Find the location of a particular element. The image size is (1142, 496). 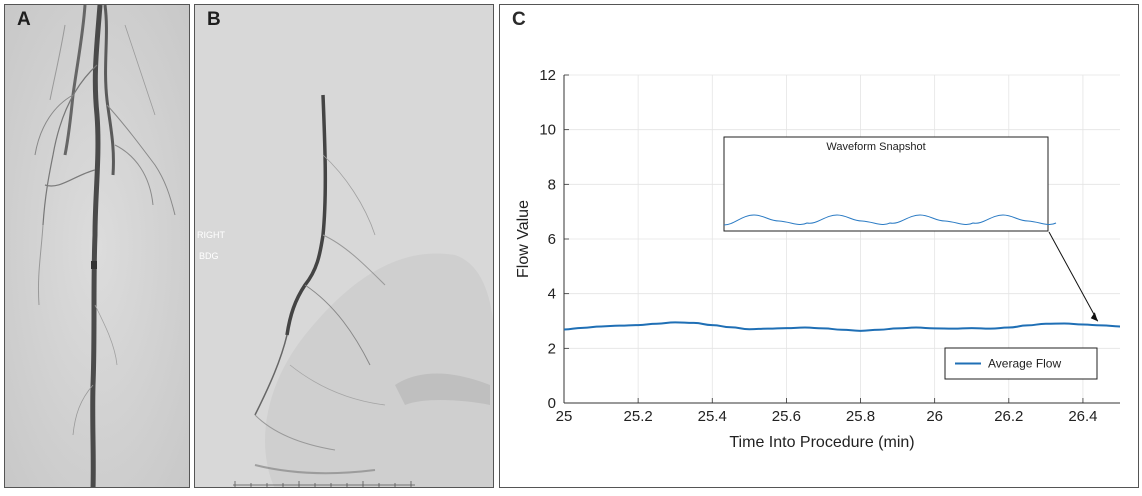

inset-box is located at coordinates (886, 184).